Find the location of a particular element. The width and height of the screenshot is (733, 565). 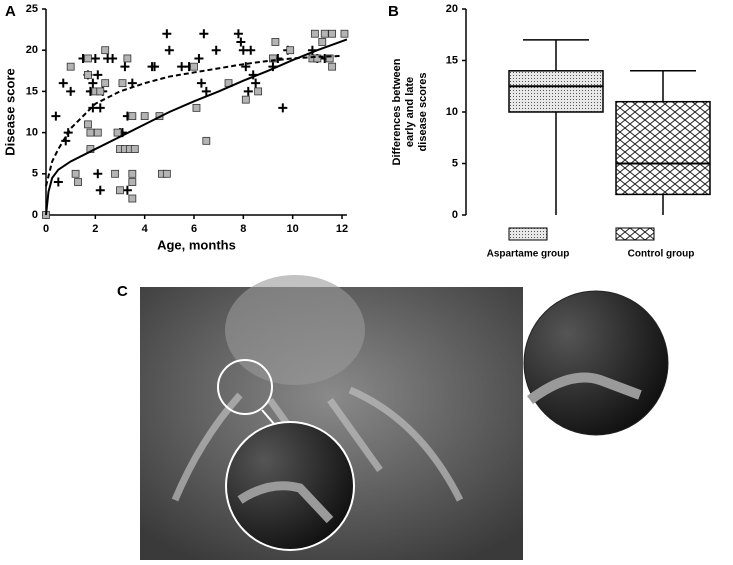

x-tick-label: 8 is located at coordinates (243, 229).